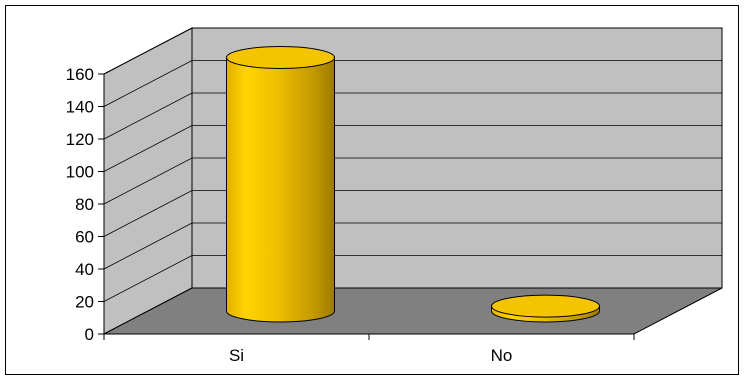 The height and width of the screenshot is (381, 748). I want to click on y-tick-label: 20, so click(84, 302).